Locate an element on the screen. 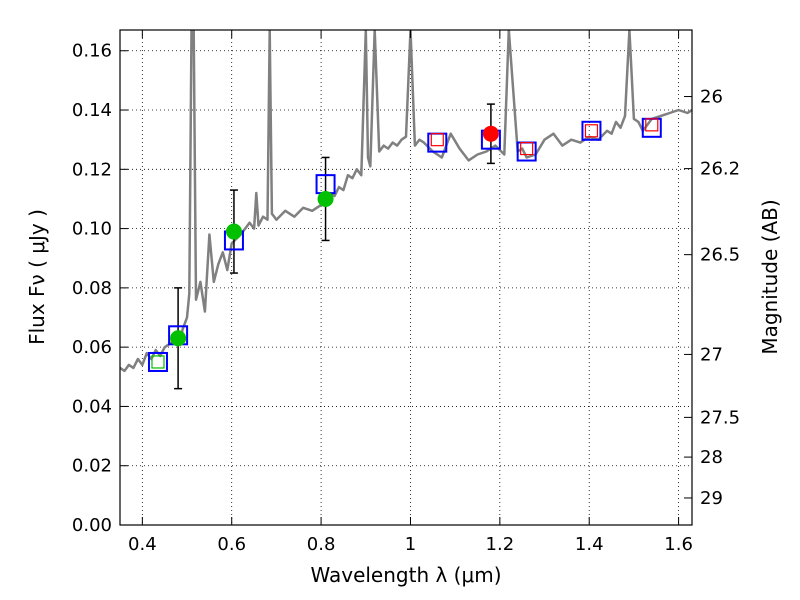  y-tick-label: 0.08 is located at coordinates (92, 288).